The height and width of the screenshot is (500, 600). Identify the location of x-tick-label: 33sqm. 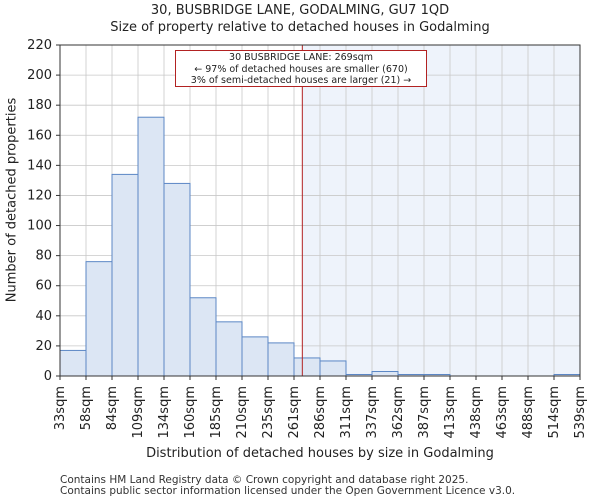
(60, 408).